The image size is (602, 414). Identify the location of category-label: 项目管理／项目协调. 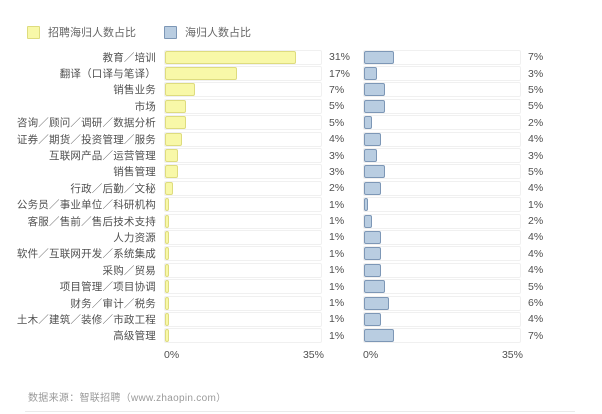
(107, 287).